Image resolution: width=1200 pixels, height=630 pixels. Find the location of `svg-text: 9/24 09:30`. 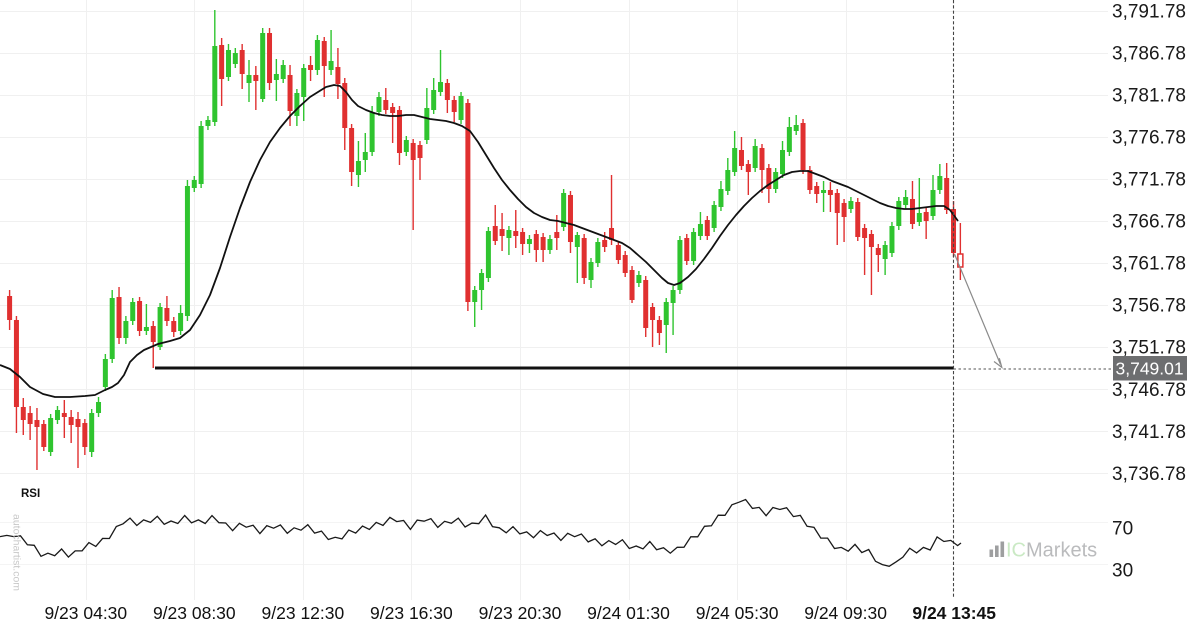

svg-text: 9/24 09:30 is located at coordinates (845, 613).